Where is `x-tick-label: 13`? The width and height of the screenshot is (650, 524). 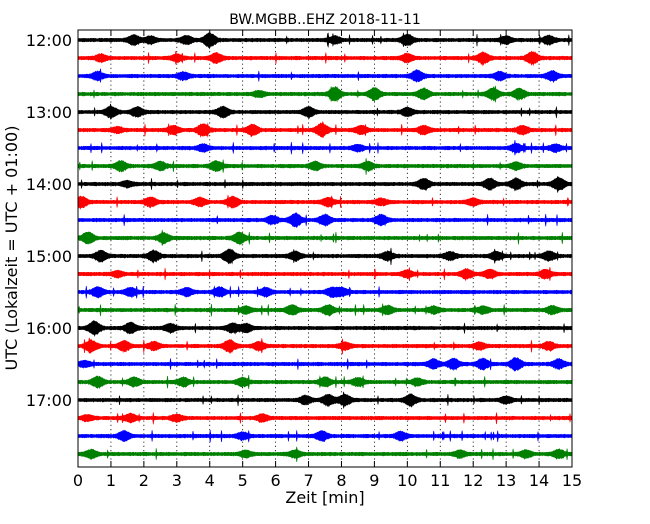
x-tick-label: 13 is located at coordinates (506, 480).